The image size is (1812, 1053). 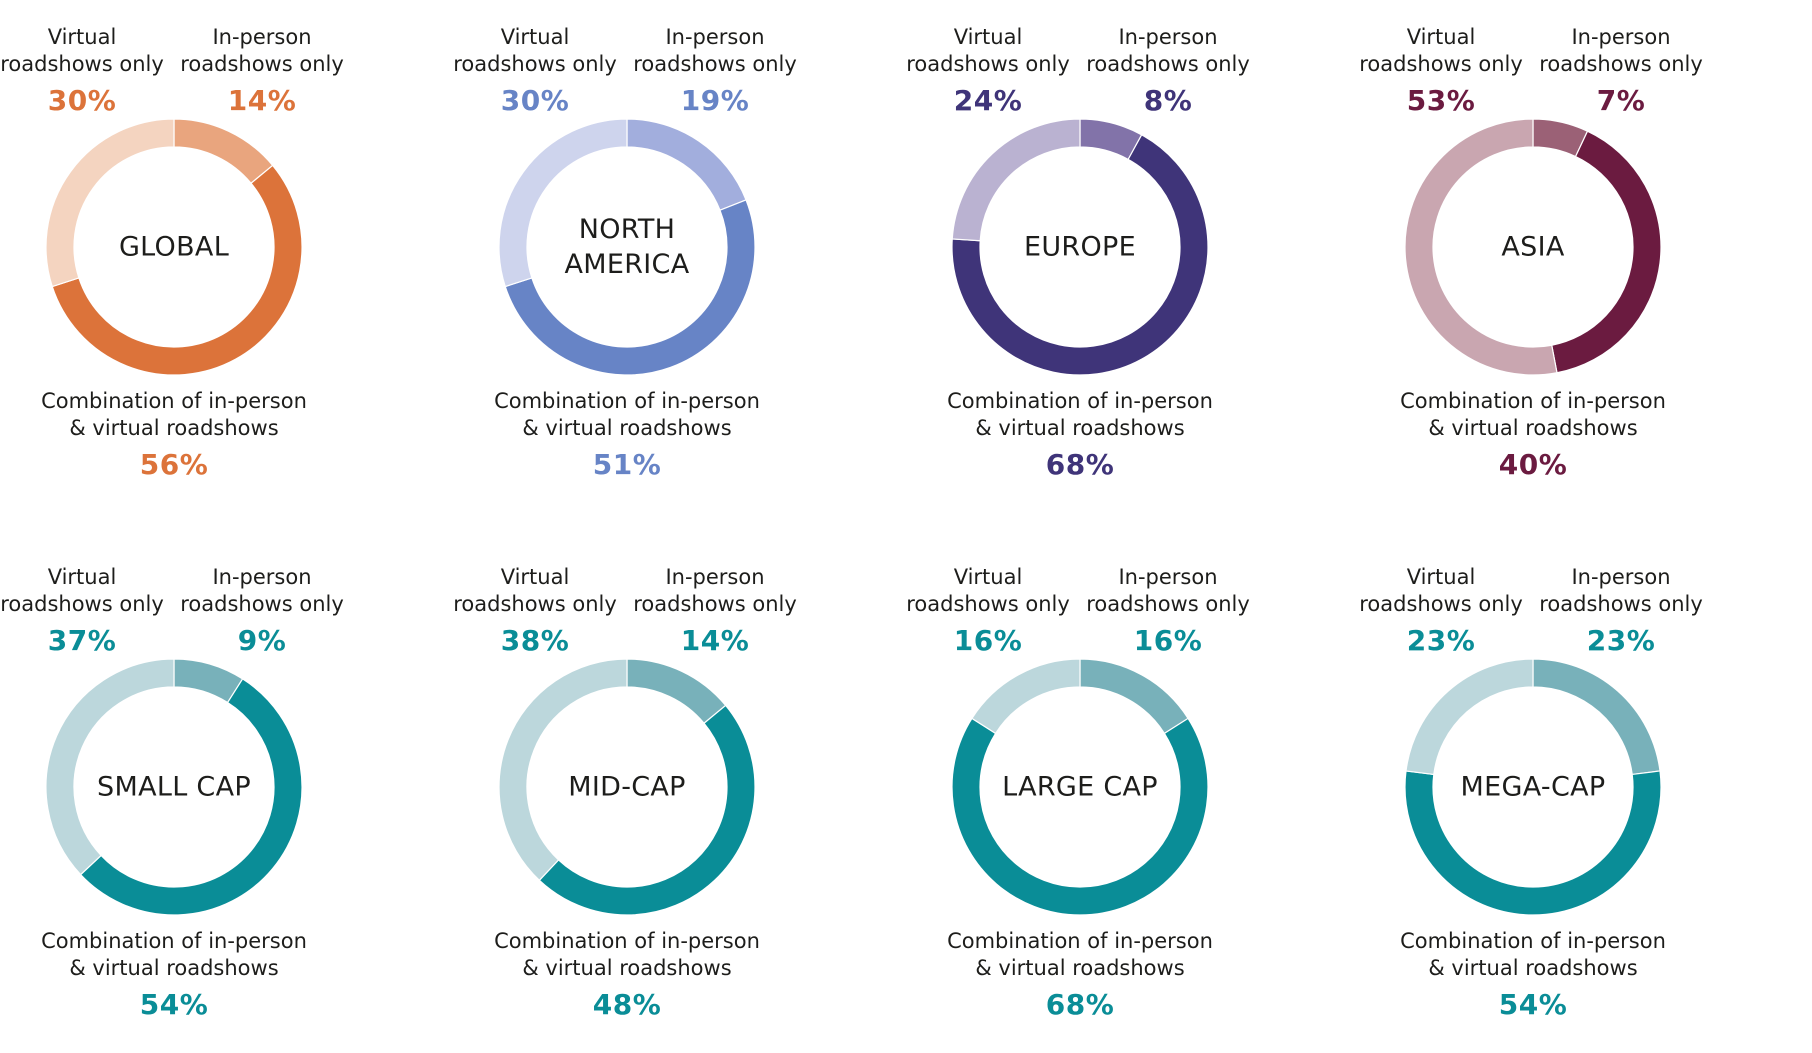 I want to click on donut-center-title: NORTH AMERICA, so click(x=627, y=247).